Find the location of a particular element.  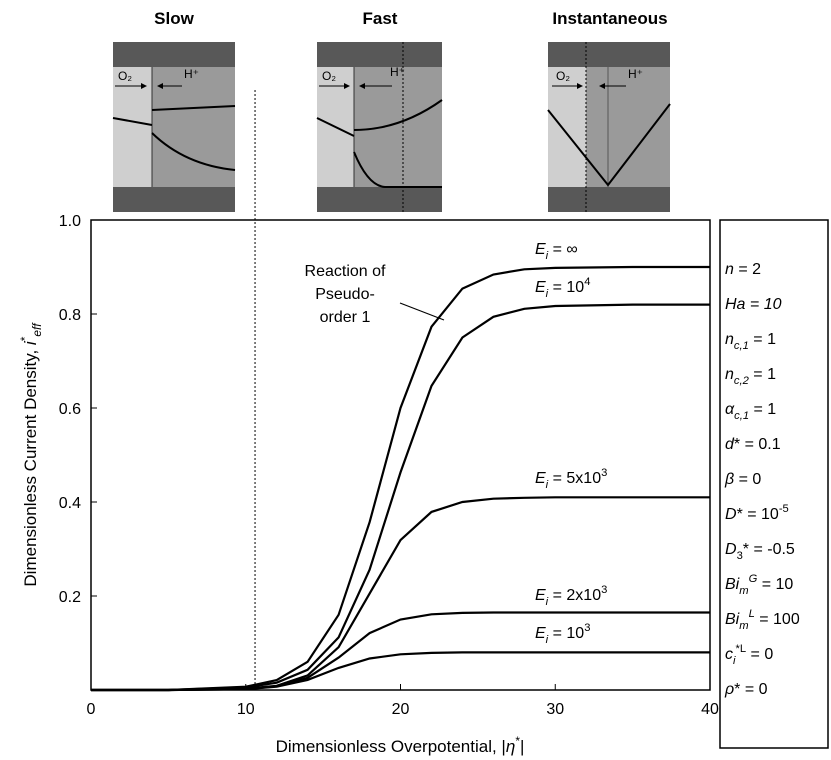

x-tick-label: 40 is located at coordinates (710, 709).